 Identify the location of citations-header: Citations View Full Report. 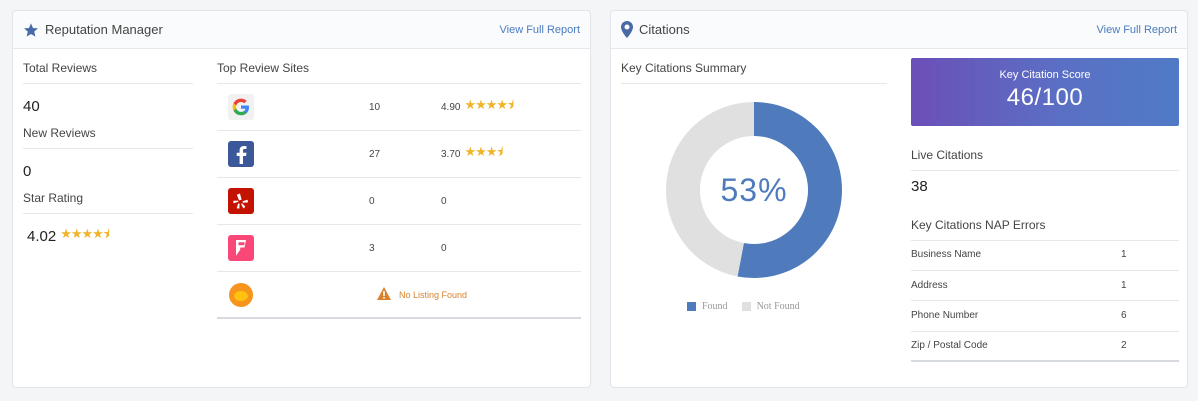
(899, 30).